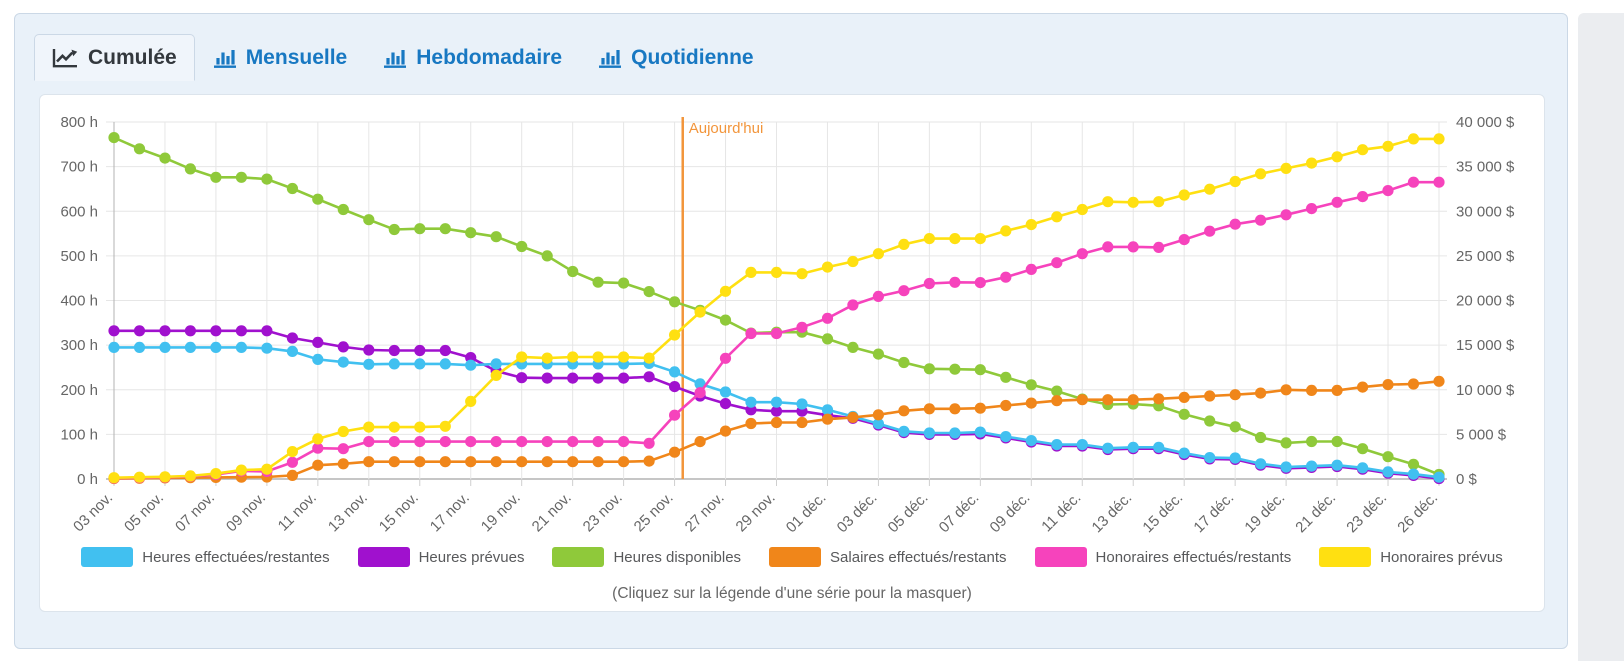 The image size is (1624, 661). What do you see at coordinates (280, 57) in the screenshot?
I see `tab-mensuelle: Mensuelle` at bounding box center [280, 57].